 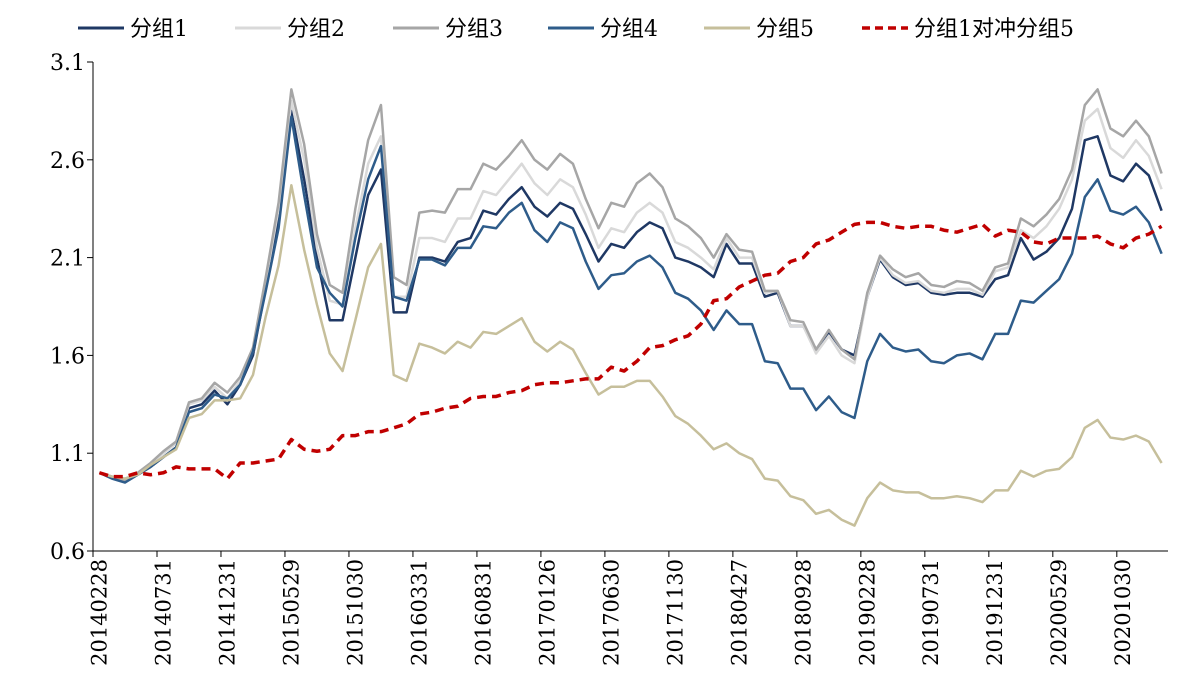 What do you see at coordinates (67, 63) in the screenshot?
I see `y-tick-label: 3.1` at bounding box center [67, 63].